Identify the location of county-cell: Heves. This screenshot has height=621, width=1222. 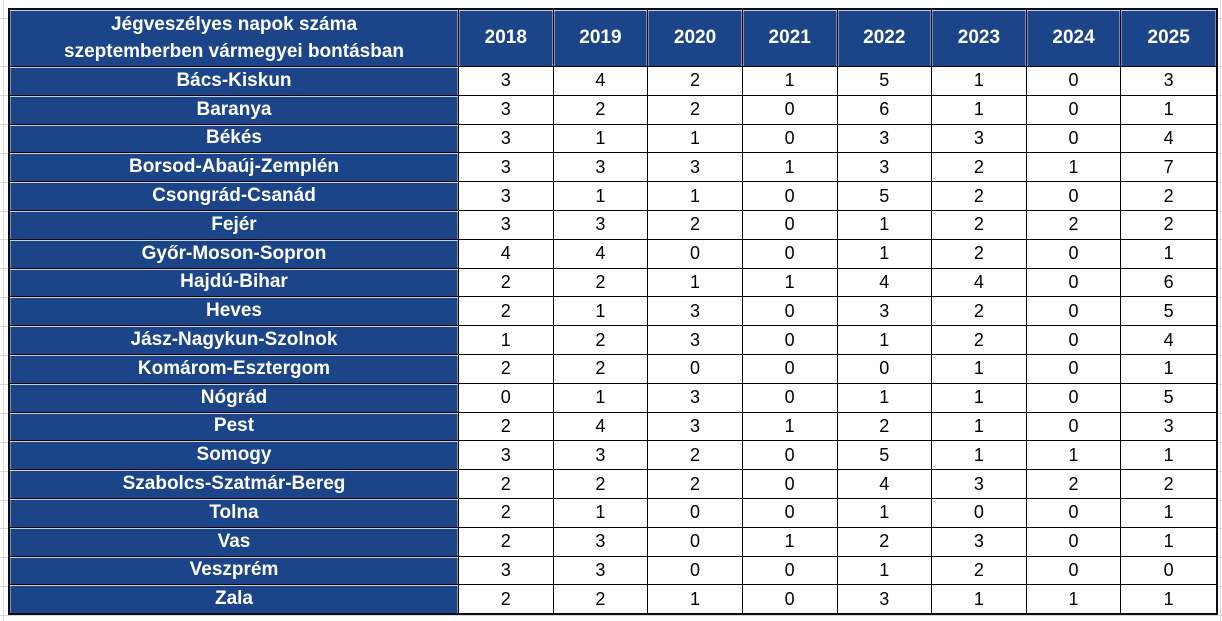
(234, 312).